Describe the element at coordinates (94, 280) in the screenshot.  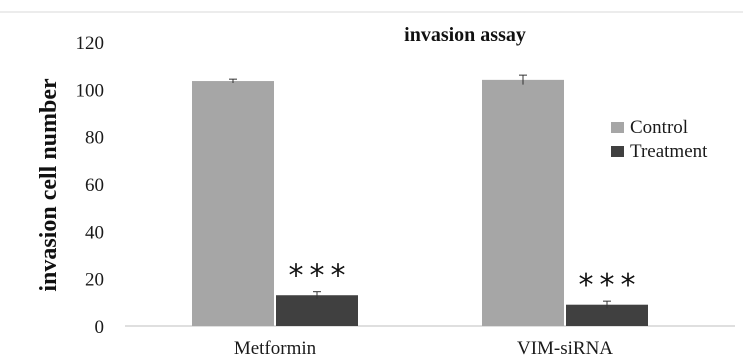
I see `y-tick-label: 20` at that location.